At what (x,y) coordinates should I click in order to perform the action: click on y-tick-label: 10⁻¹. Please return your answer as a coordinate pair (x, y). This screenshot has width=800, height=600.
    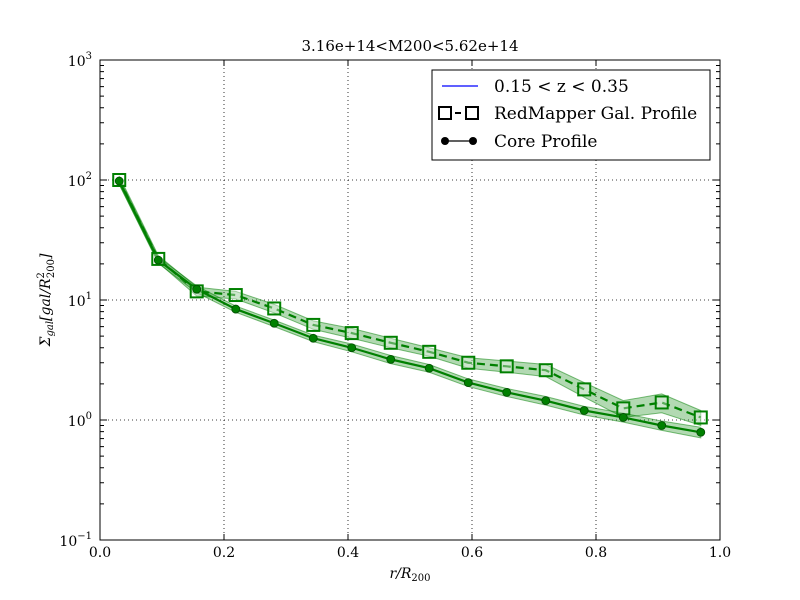
    Looking at the image, I should click on (75, 540).